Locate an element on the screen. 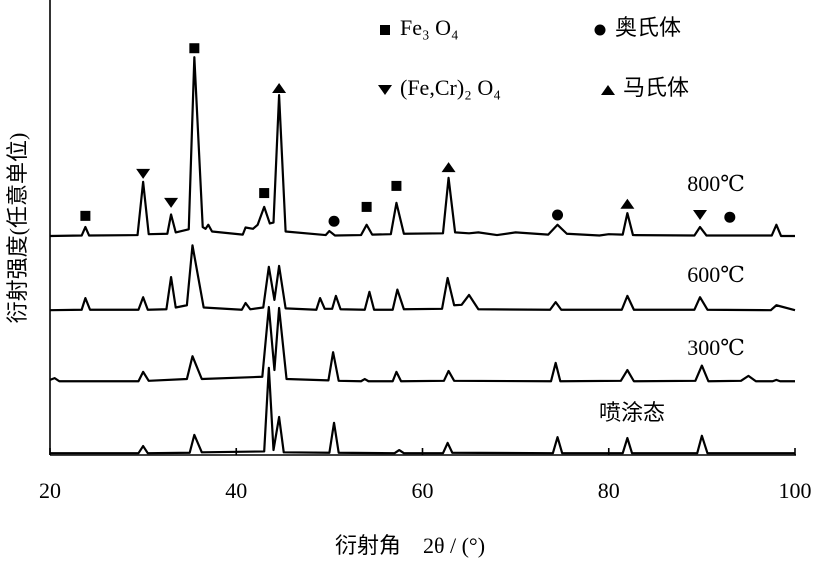 Image resolution: width=818 pixels, height=564 pixels. y-axis-label: 衍射强度(任意单位) is located at coordinates (17, 228).